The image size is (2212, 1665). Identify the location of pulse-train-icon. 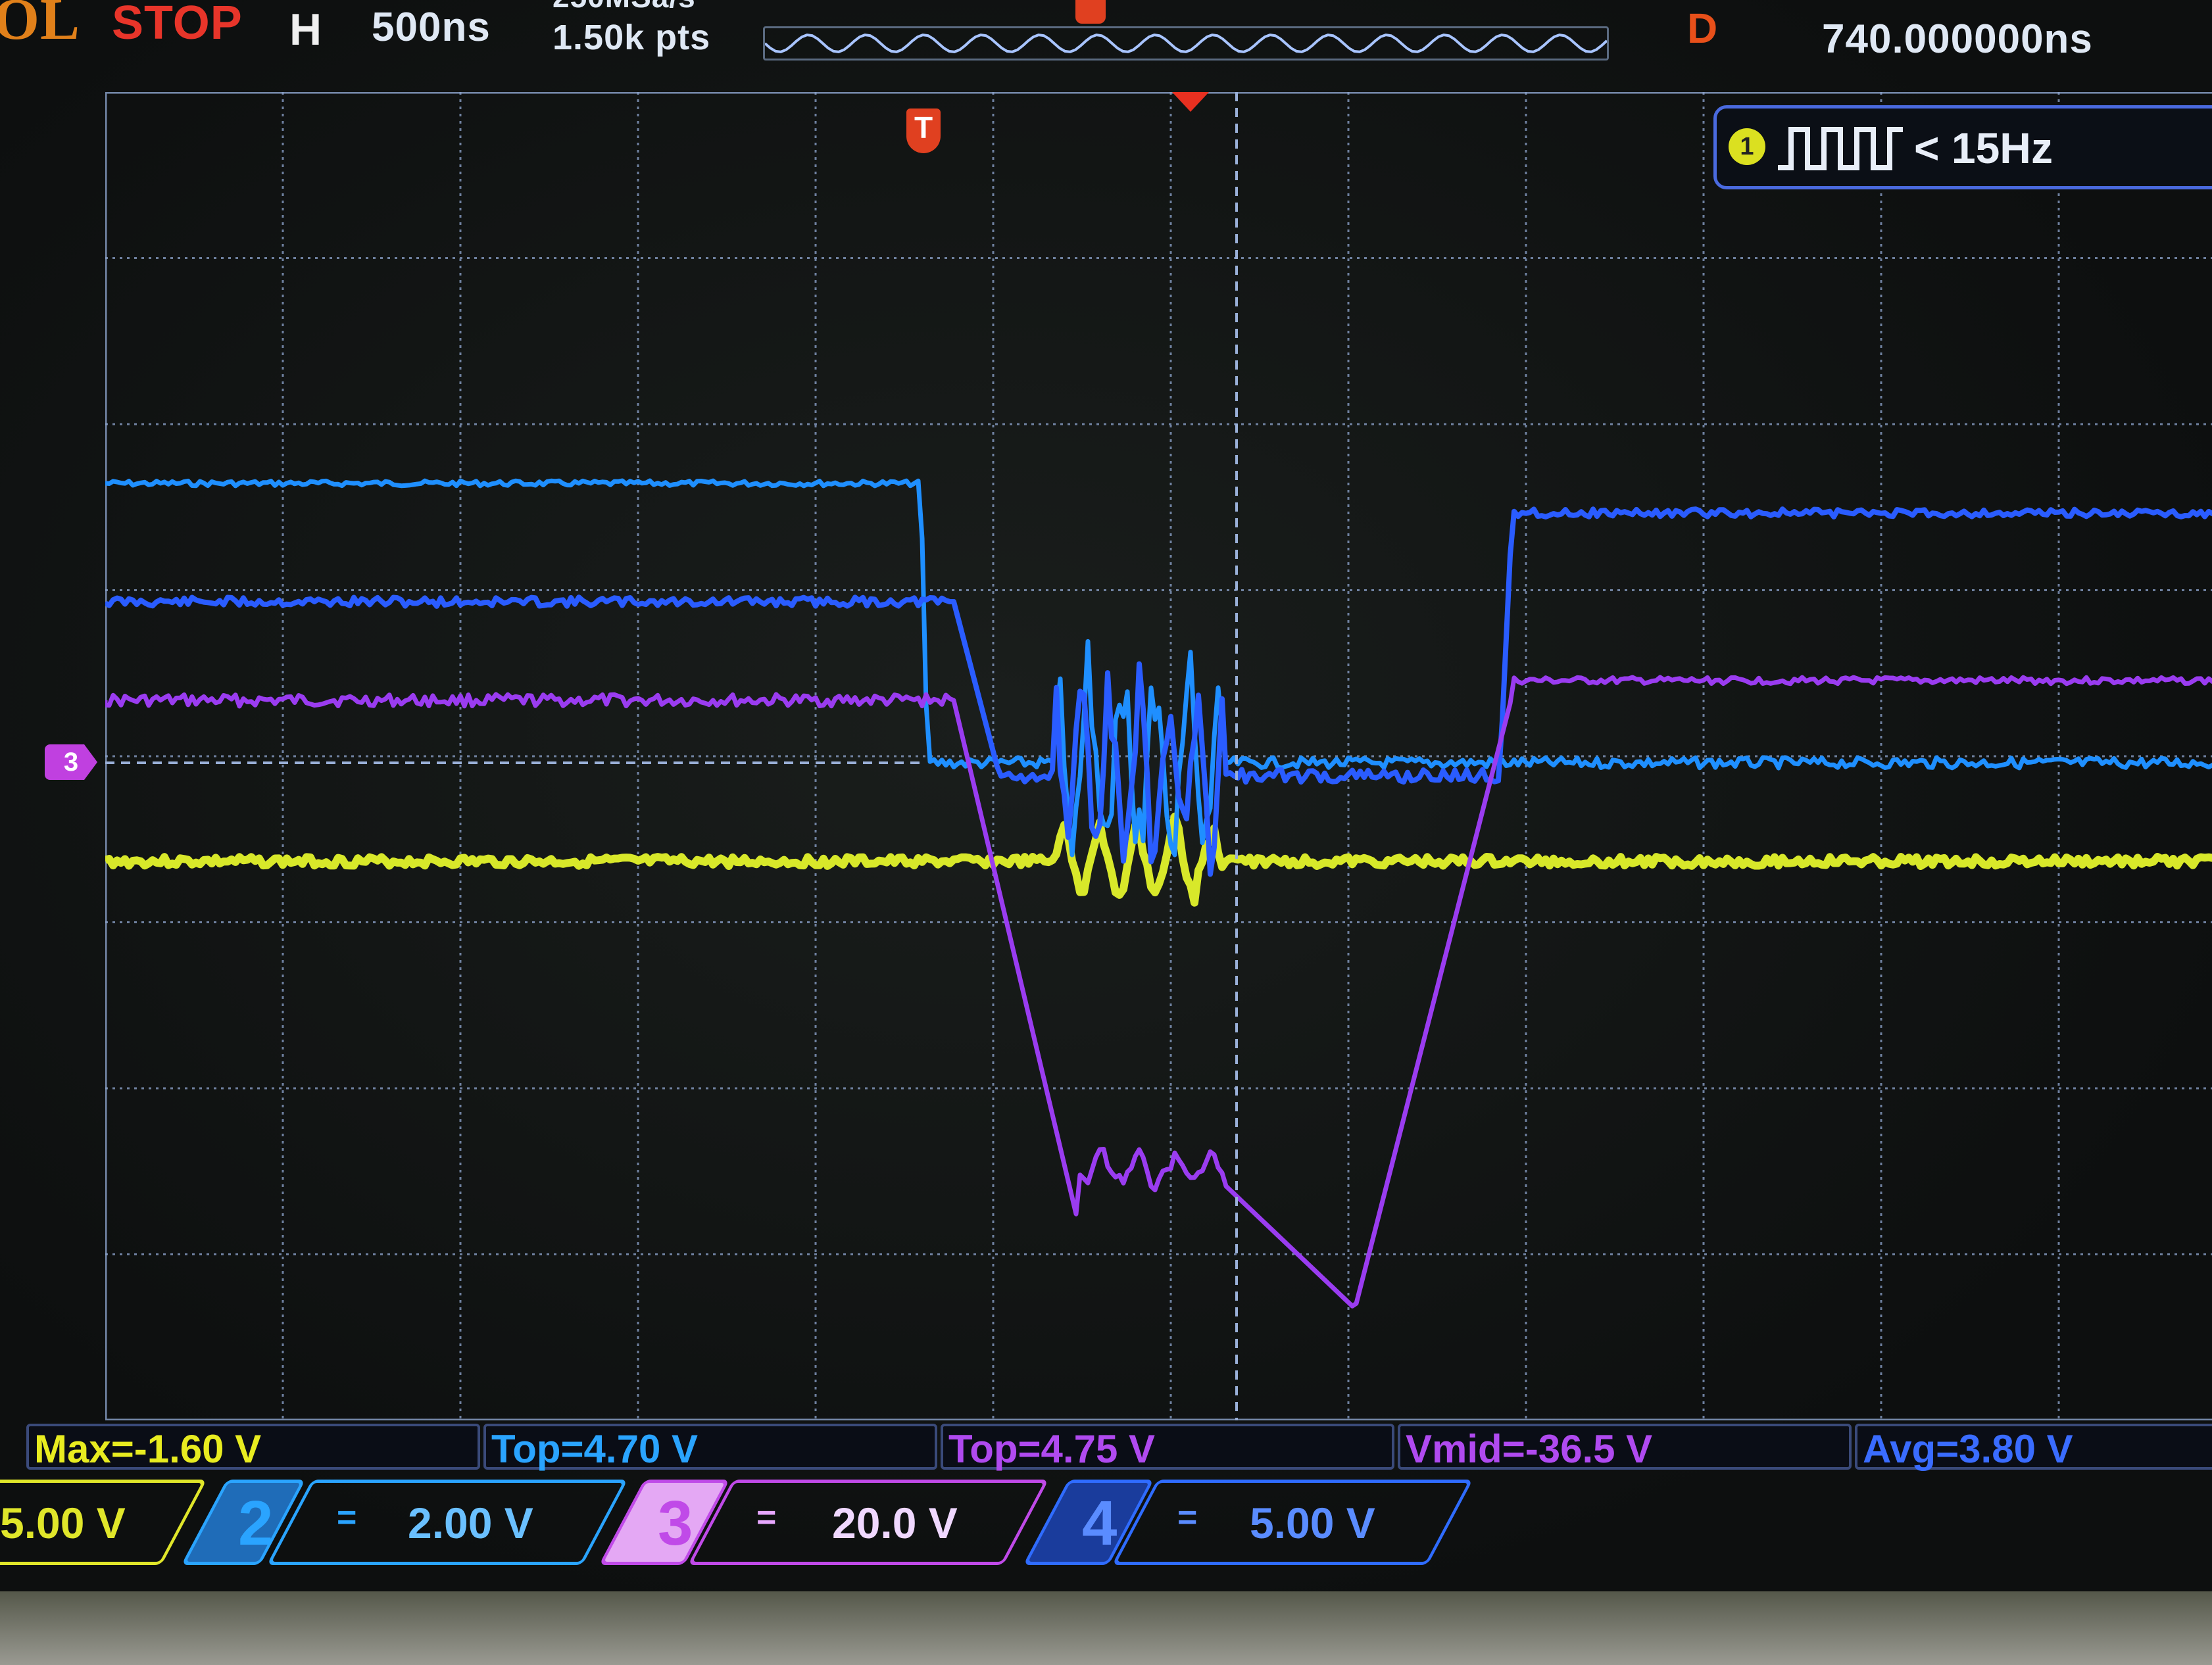
(1841, 148).